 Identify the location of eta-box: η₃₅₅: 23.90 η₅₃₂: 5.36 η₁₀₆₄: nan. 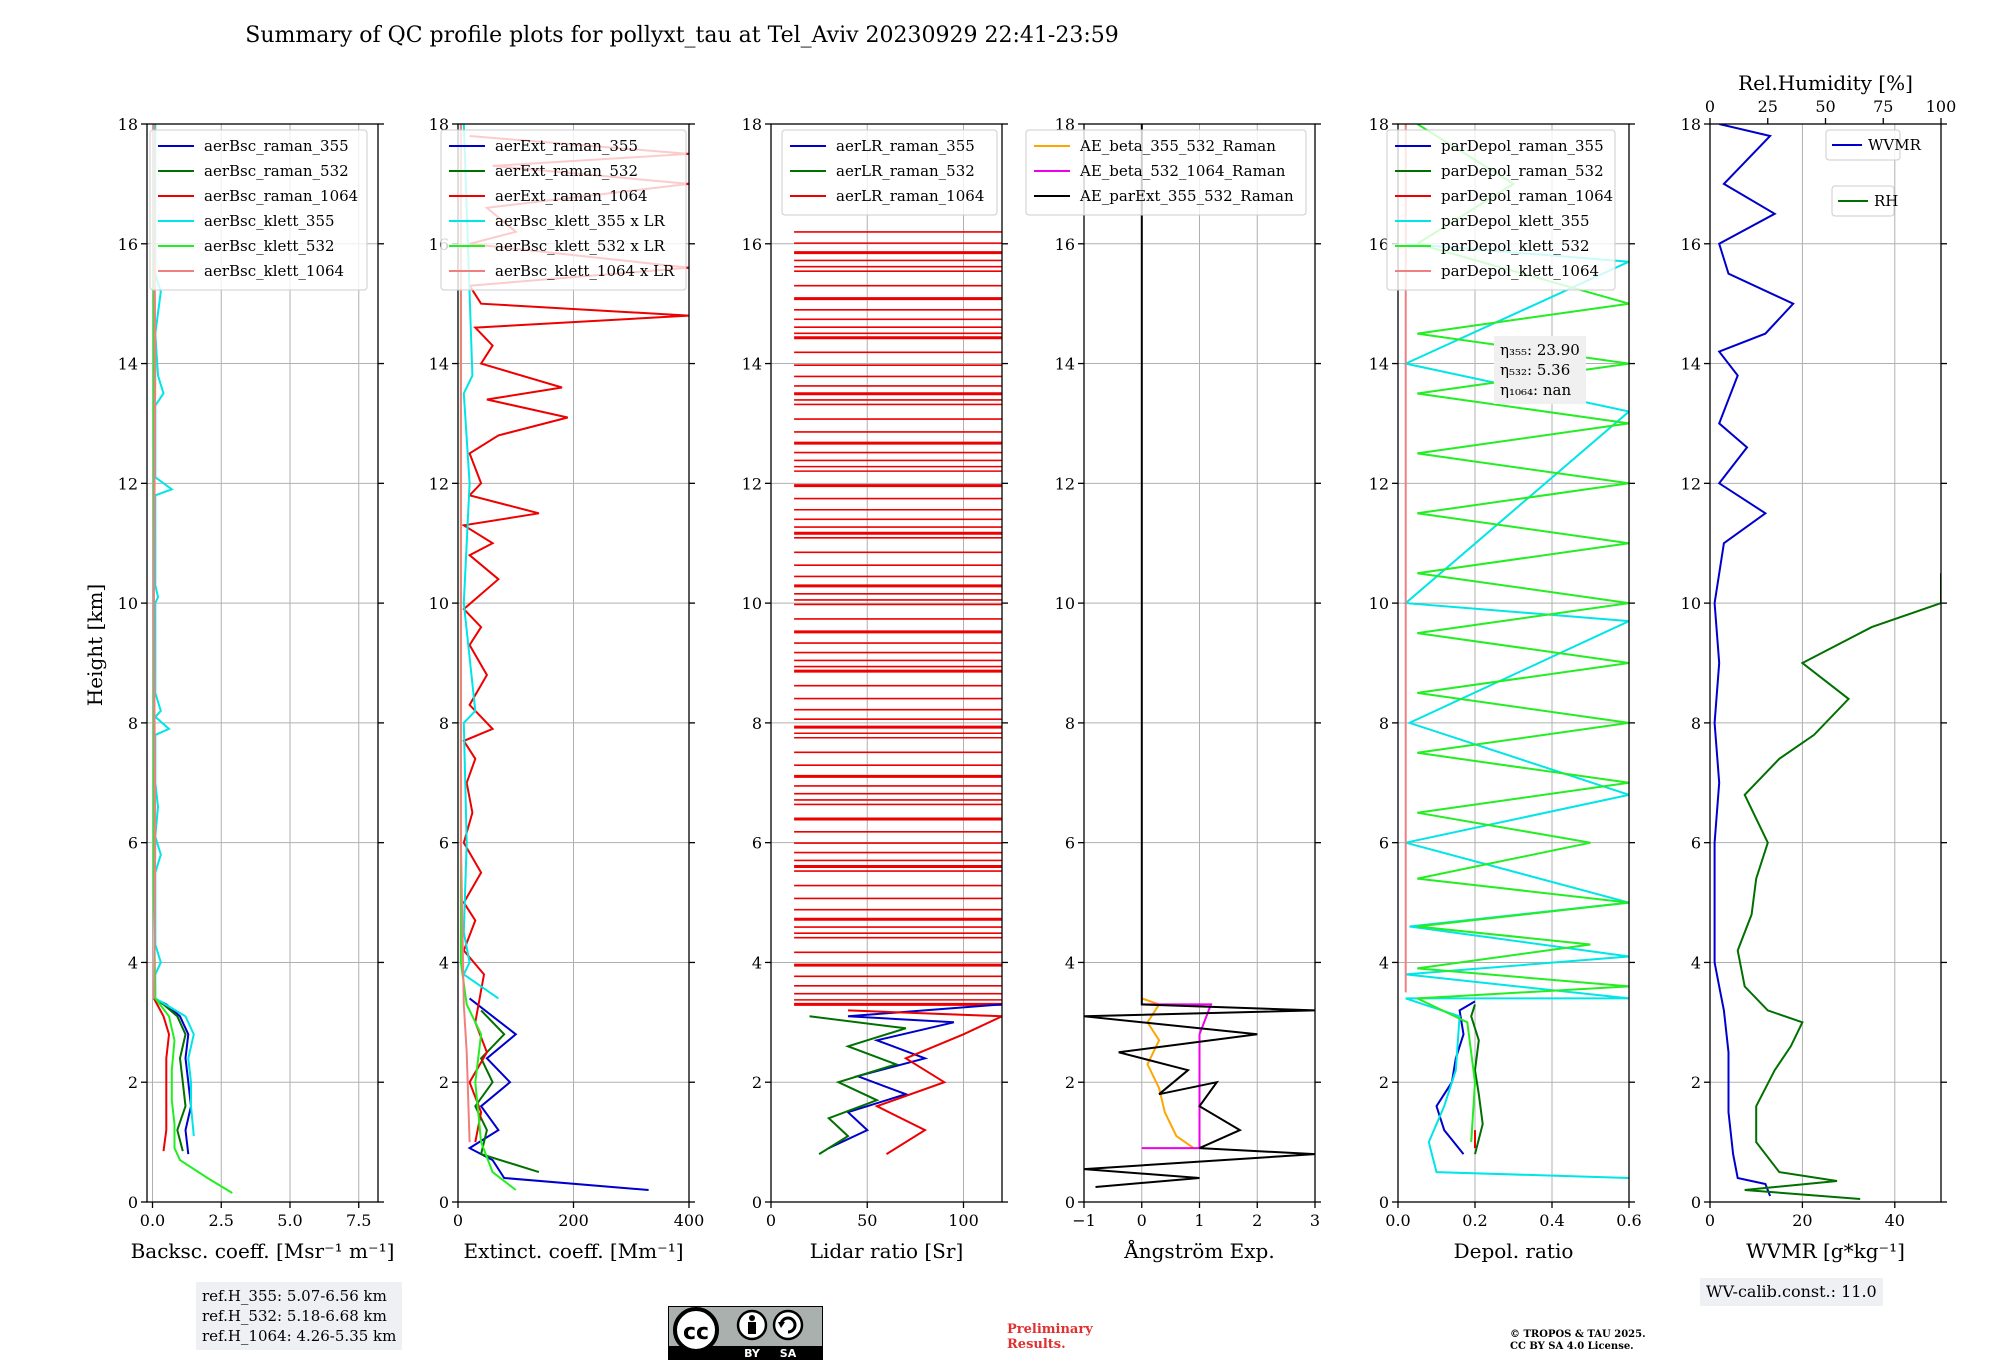
(1540, 370).